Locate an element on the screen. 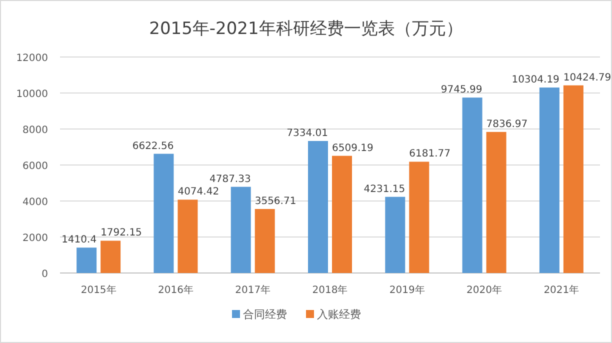 The image size is (612, 343). y-tick-label: 10000 is located at coordinates (32, 94).